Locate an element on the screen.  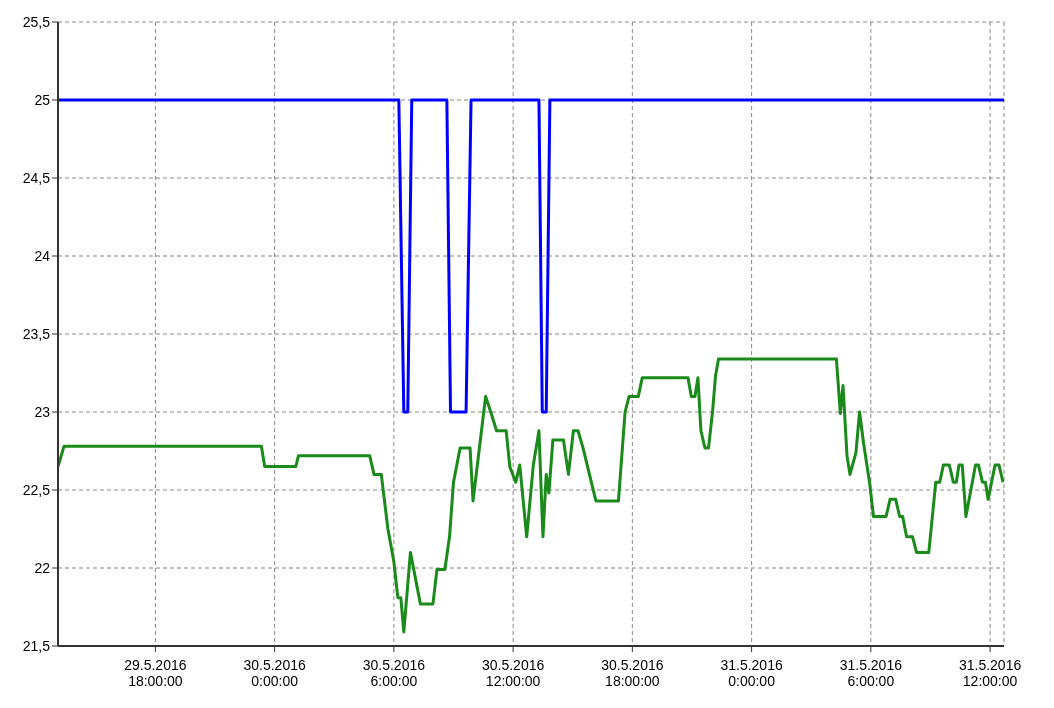
y-tick-label: 24 is located at coordinates (42, 255).